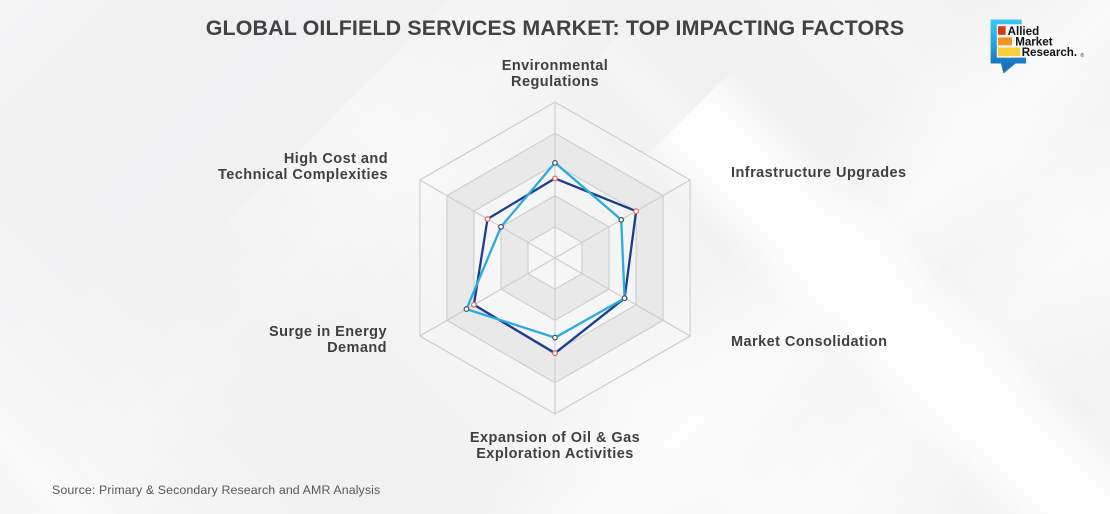  What do you see at coordinates (1024, 31) in the screenshot?
I see `svg-text: Allied` at bounding box center [1024, 31].